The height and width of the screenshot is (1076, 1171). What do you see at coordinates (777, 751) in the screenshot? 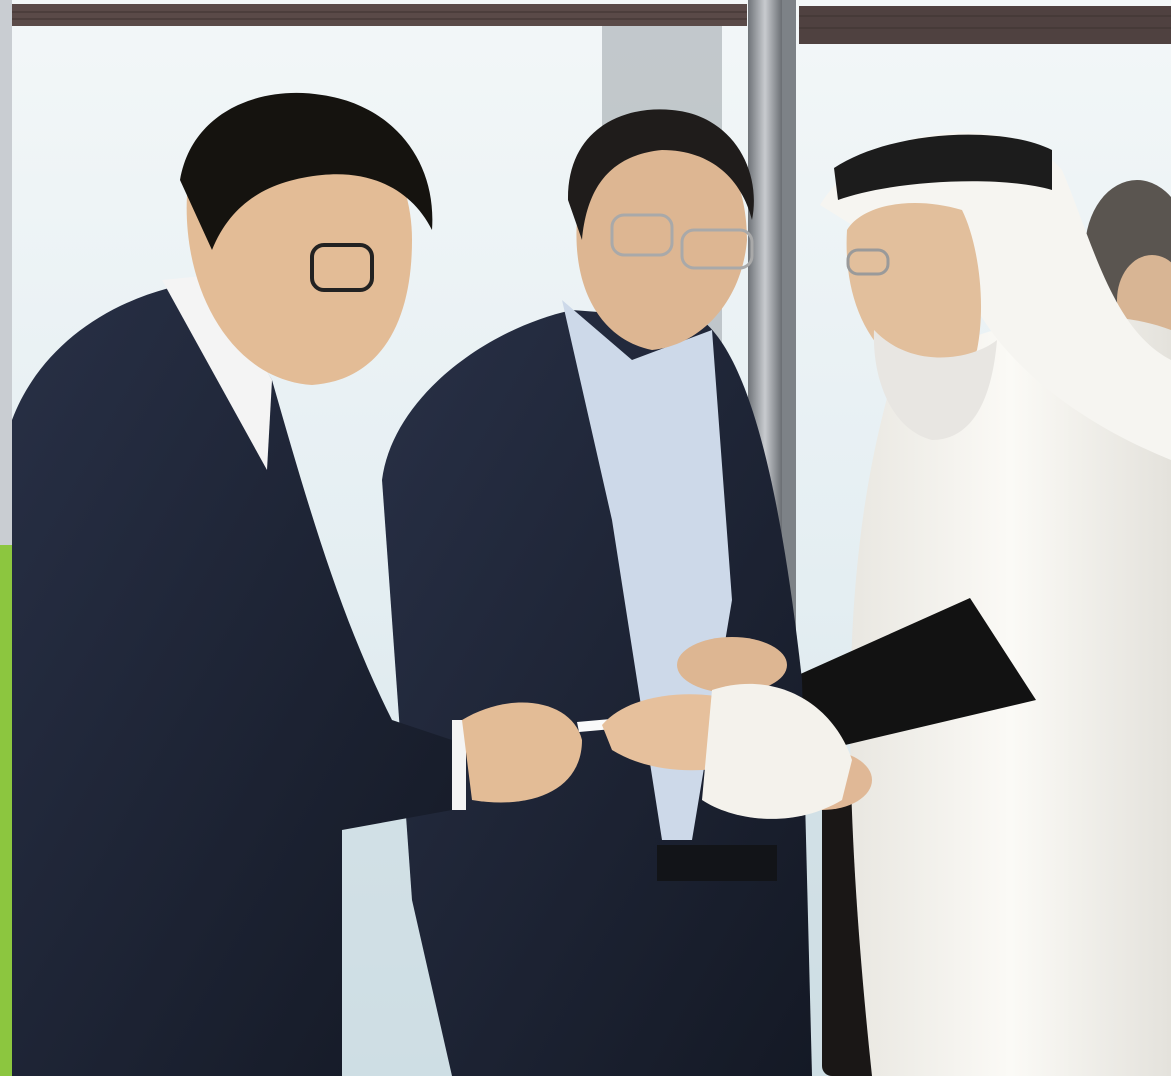
I see `white-sleeve` at bounding box center [777, 751].